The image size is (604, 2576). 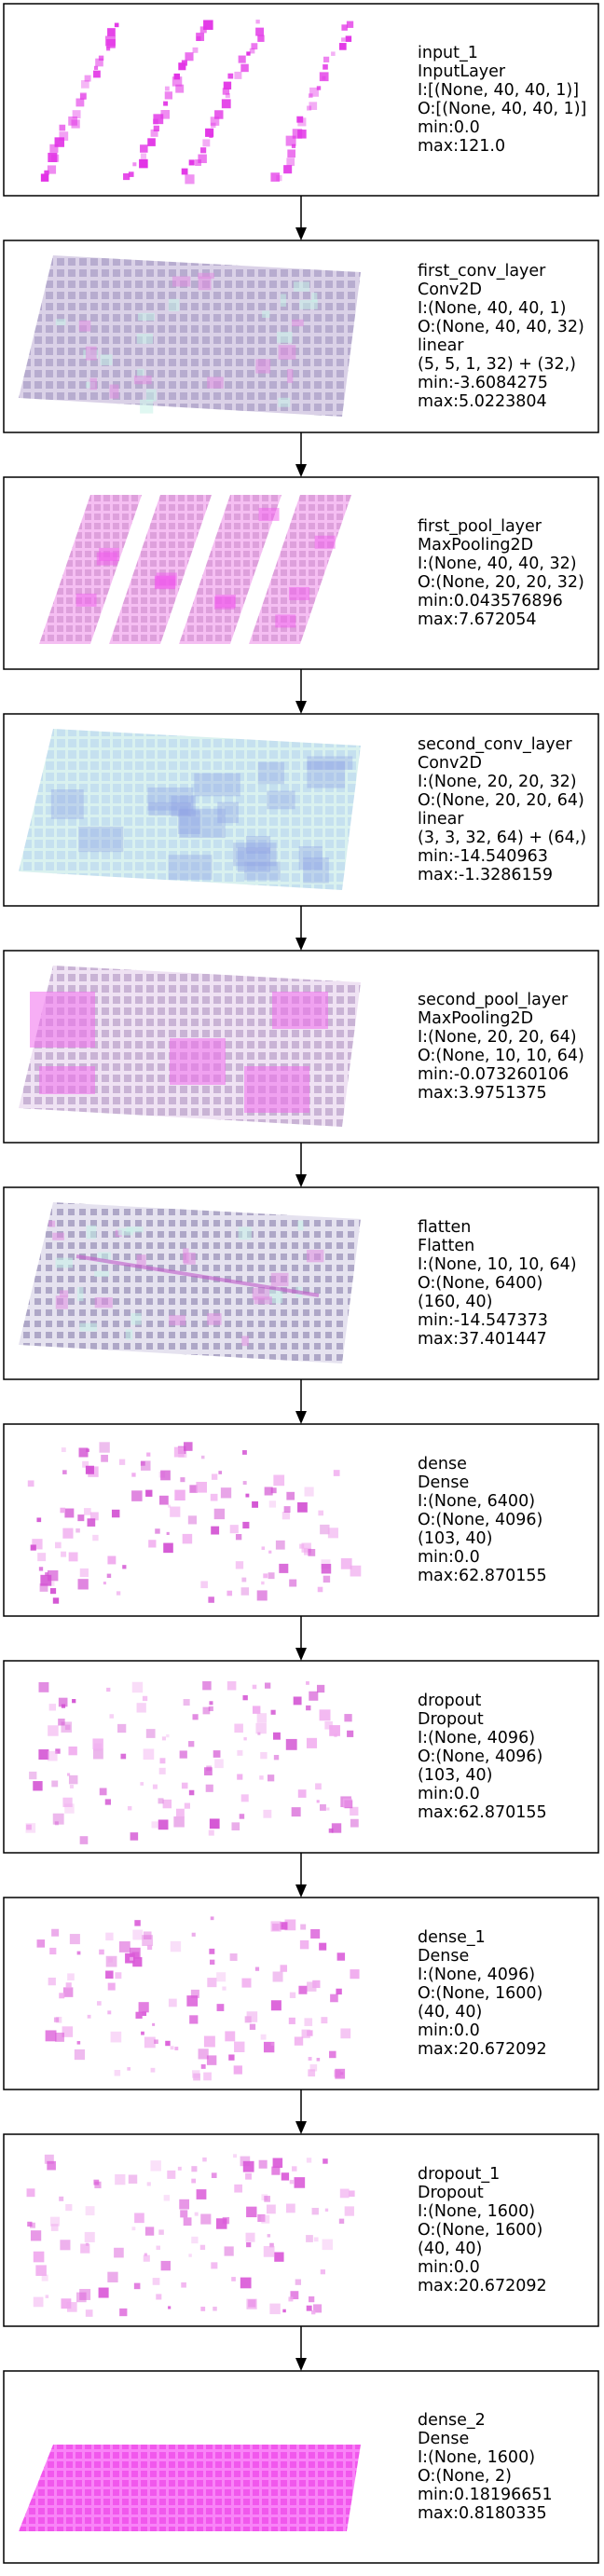 I want to click on layer-info-line: max:121.0, so click(x=461, y=146).